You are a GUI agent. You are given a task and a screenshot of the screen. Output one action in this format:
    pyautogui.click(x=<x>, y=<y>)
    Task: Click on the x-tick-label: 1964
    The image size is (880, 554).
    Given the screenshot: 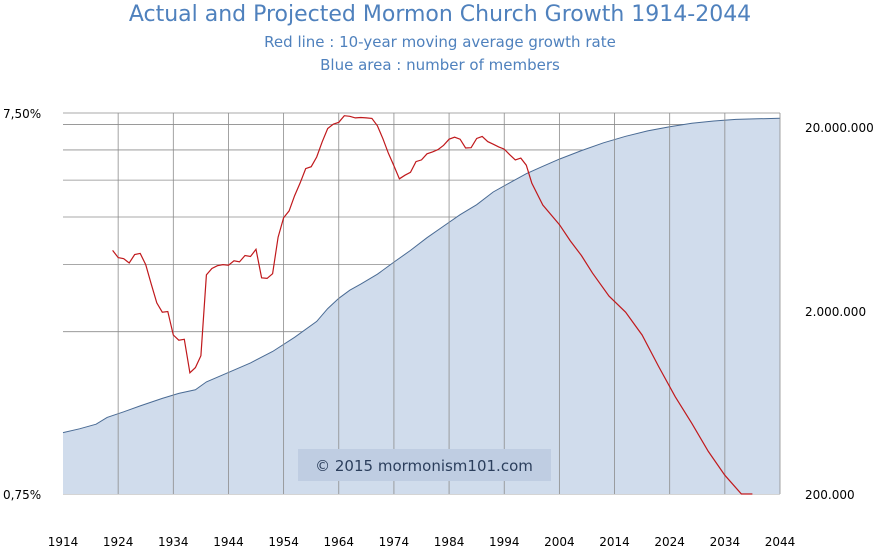 What is the action you would take?
    pyautogui.click(x=338, y=542)
    